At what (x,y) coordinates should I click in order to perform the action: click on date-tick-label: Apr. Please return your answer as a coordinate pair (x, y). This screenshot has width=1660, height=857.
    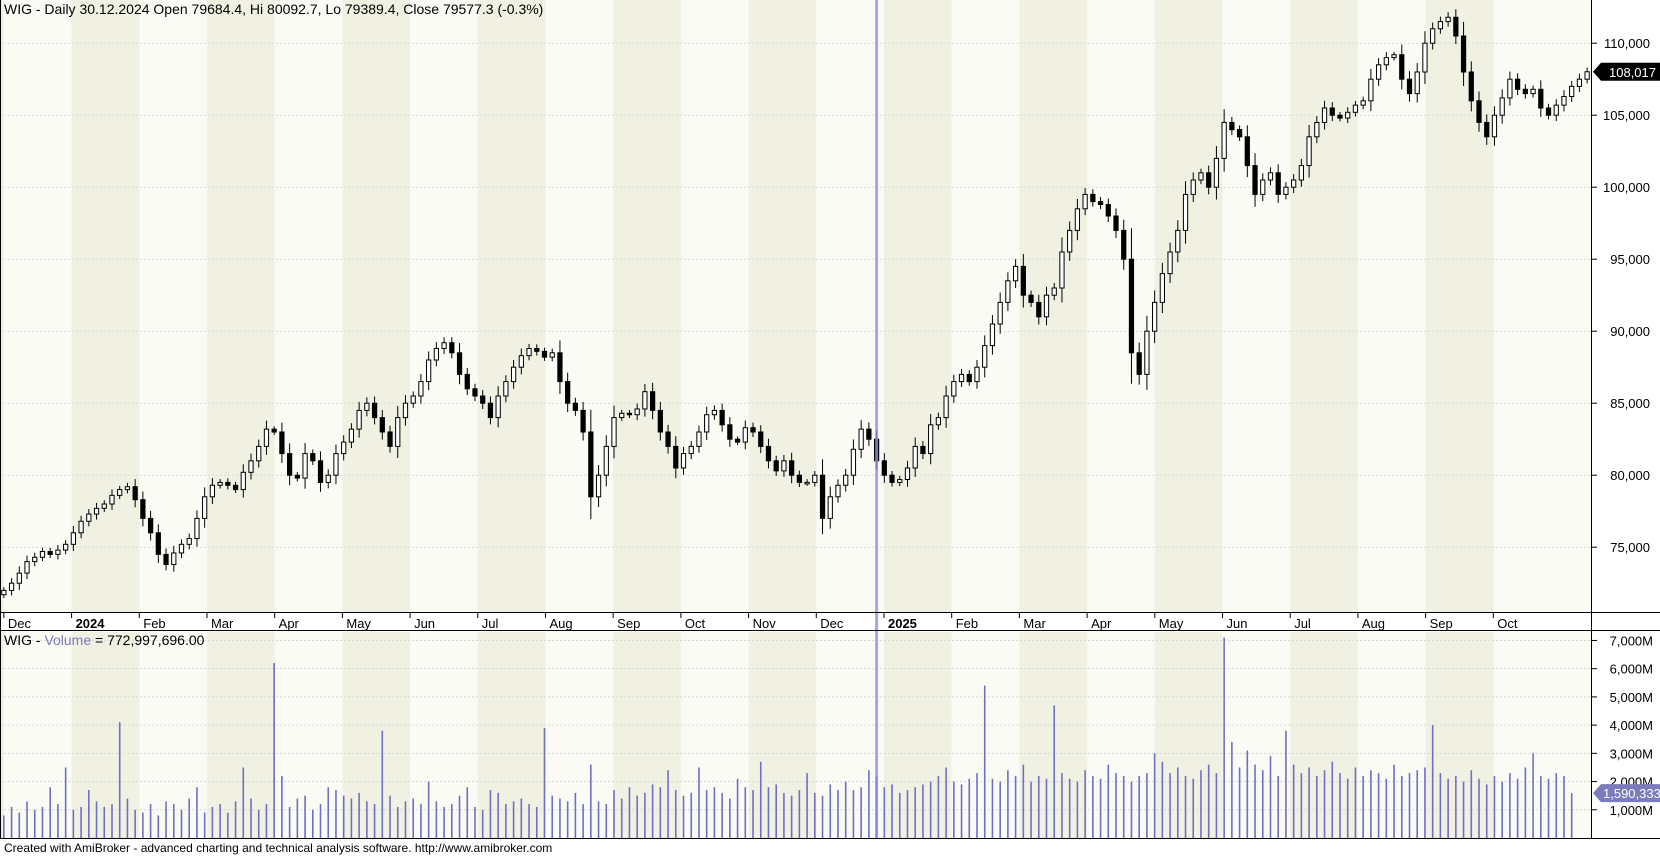
    Looking at the image, I should click on (289, 623).